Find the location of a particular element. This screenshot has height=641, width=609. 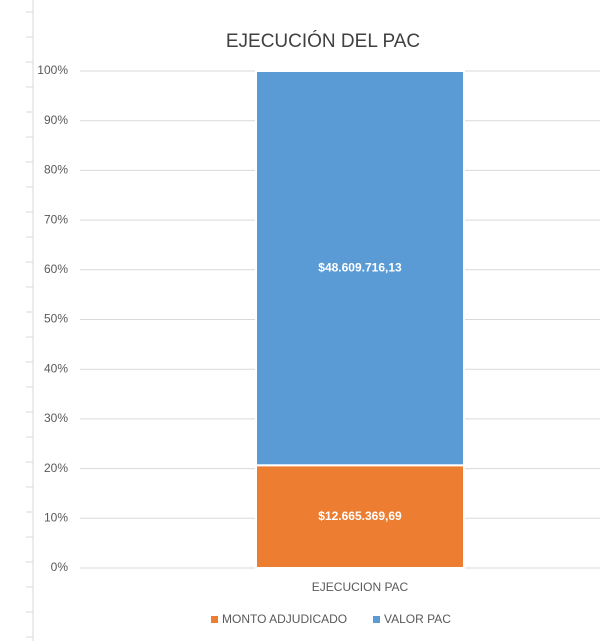

y-tick-label: 20% is located at coordinates (56, 468).